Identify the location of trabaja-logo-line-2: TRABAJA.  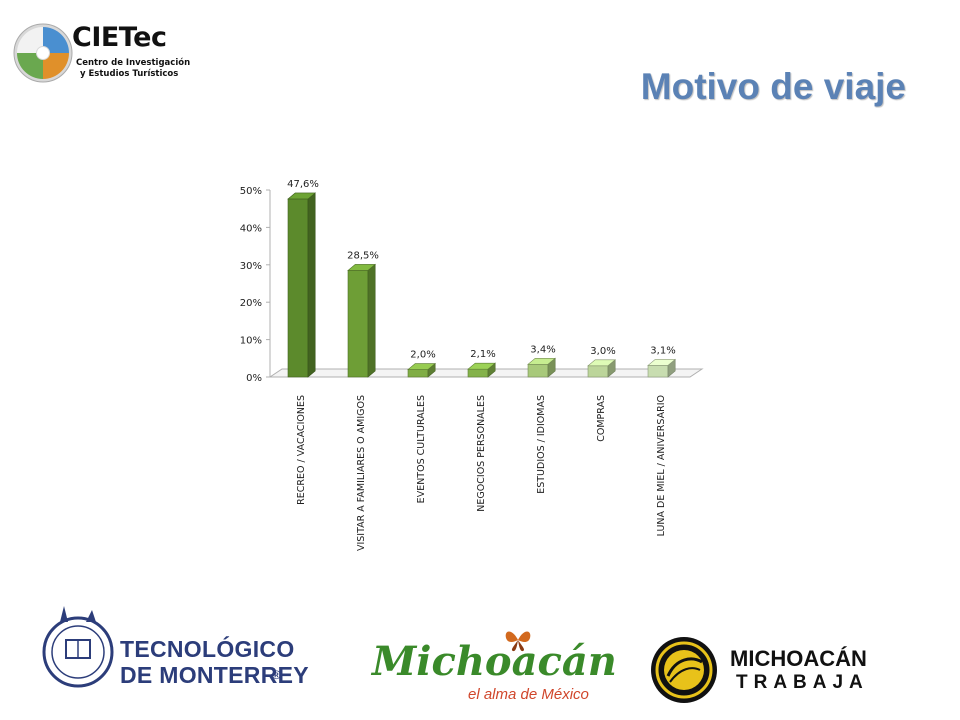
(802, 682).